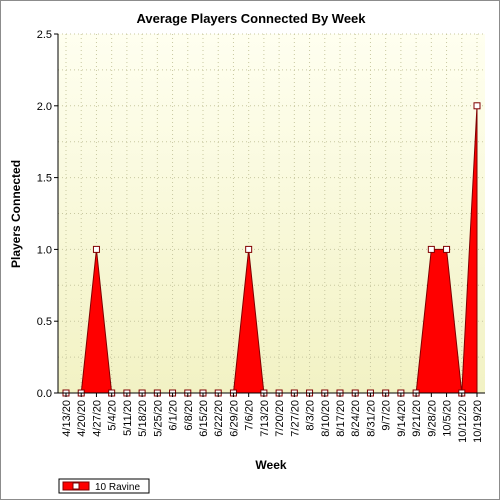 Image resolution: width=500 pixels, height=500 pixels. Describe the element at coordinates (432, 418) in the screenshot. I see `x-tick-label: 9/28/20` at that location.